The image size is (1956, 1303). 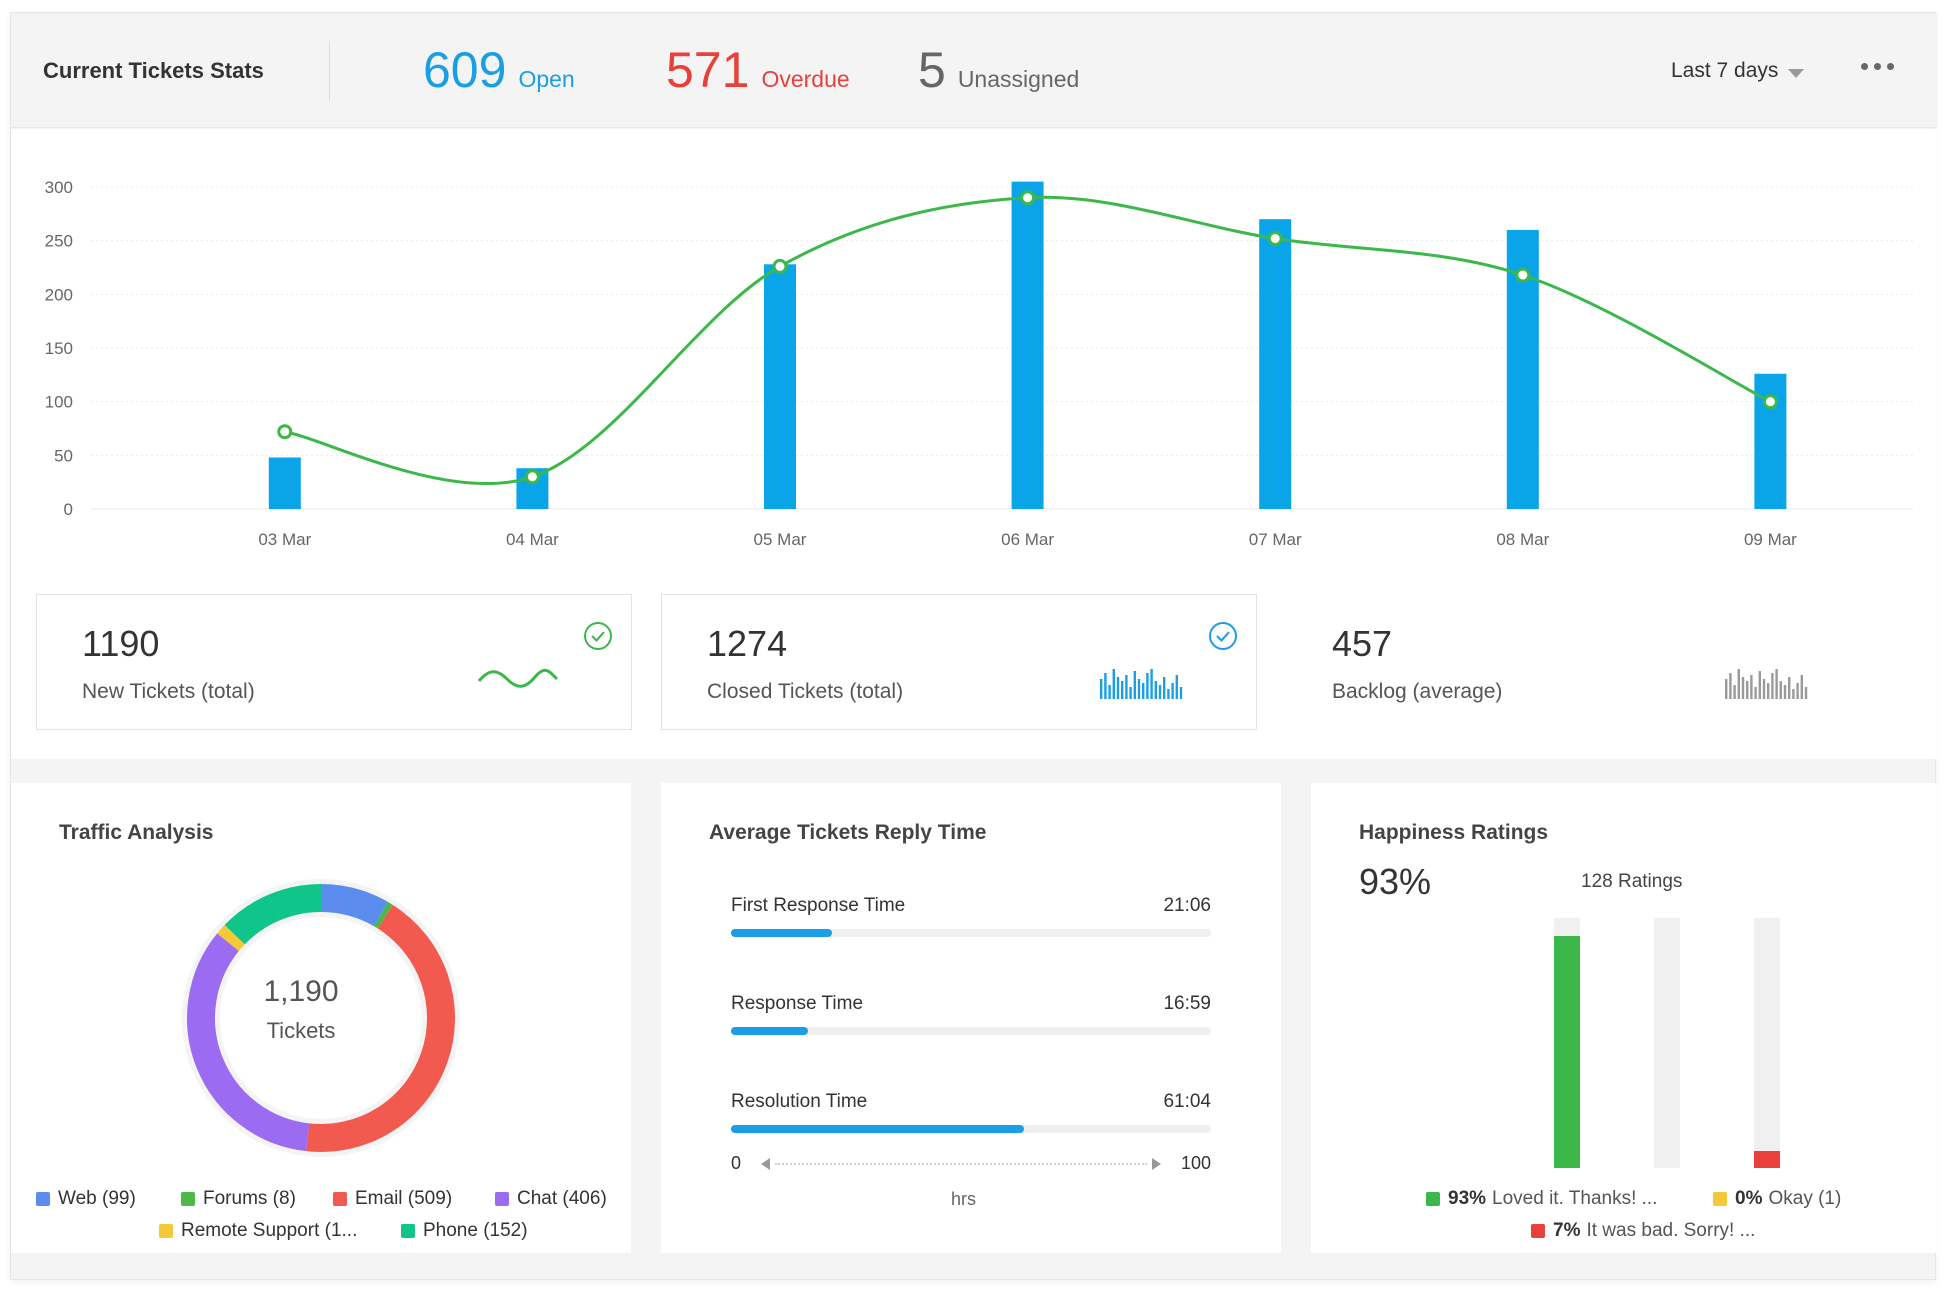 What do you see at coordinates (971, 1168) in the screenshot?
I see `reply-scale: 0 100` at bounding box center [971, 1168].